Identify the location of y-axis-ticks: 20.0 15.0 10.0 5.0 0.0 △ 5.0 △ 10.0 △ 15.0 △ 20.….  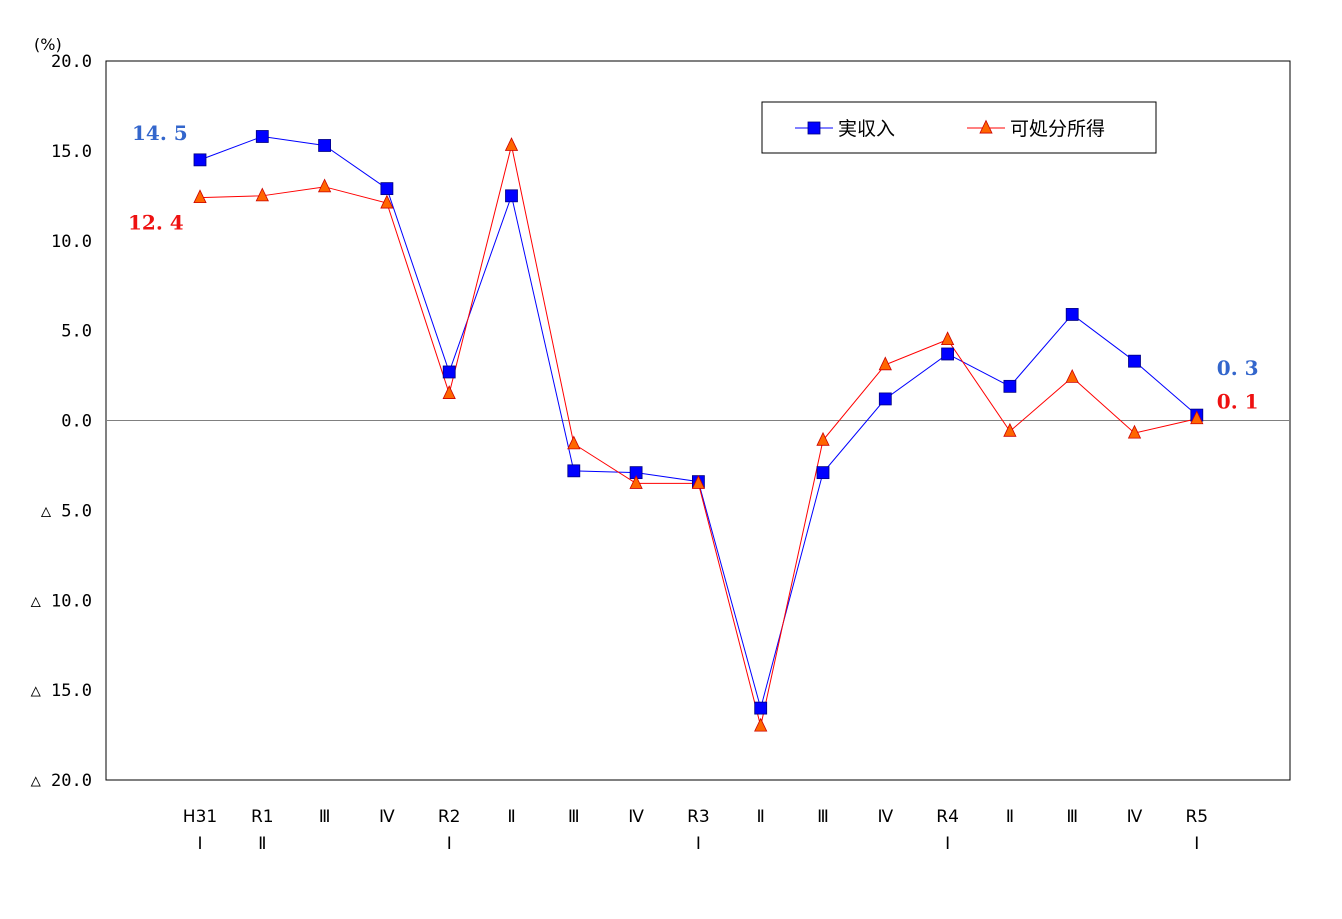
(61, 421).